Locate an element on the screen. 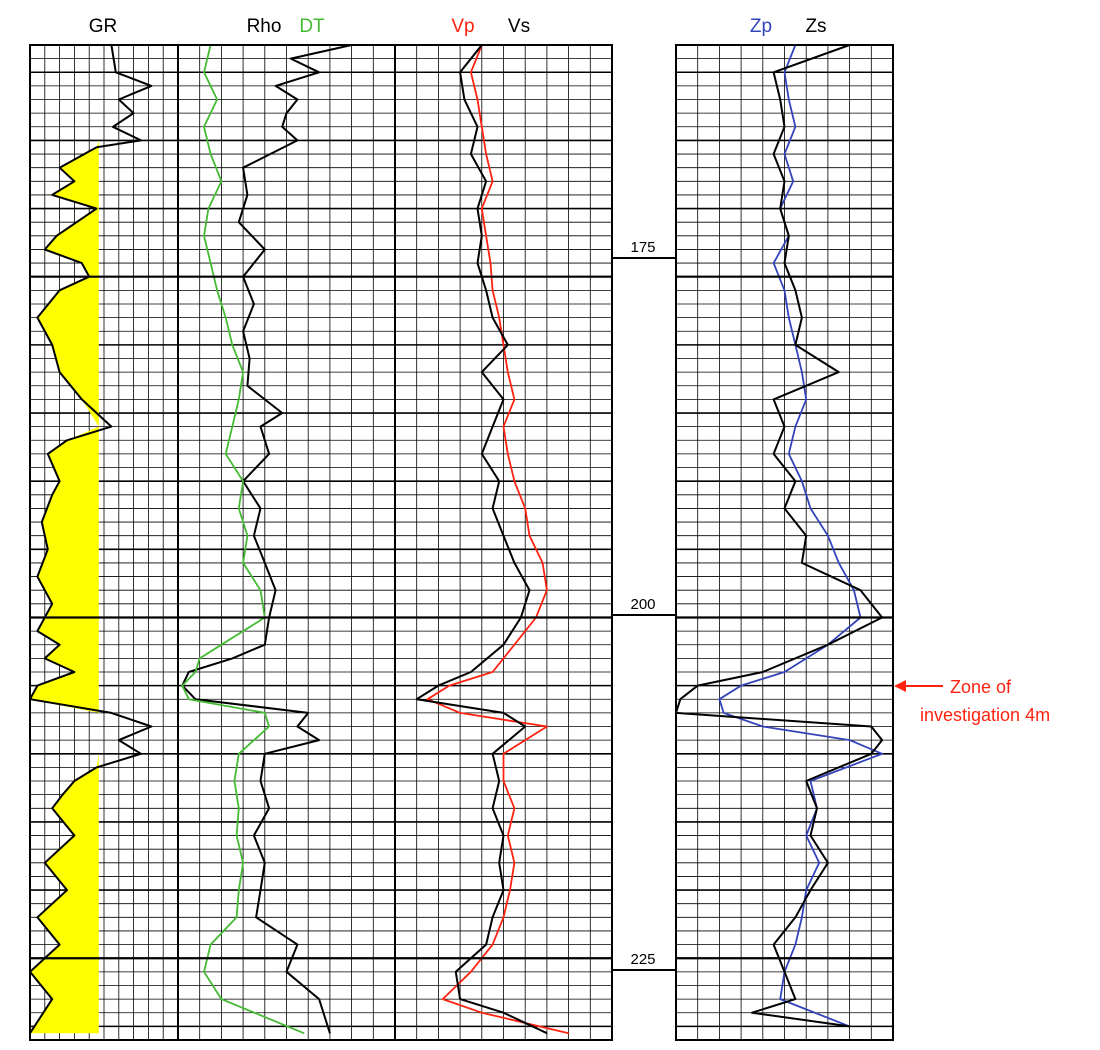  zs-track-title: Zs is located at coordinates (815, 26).